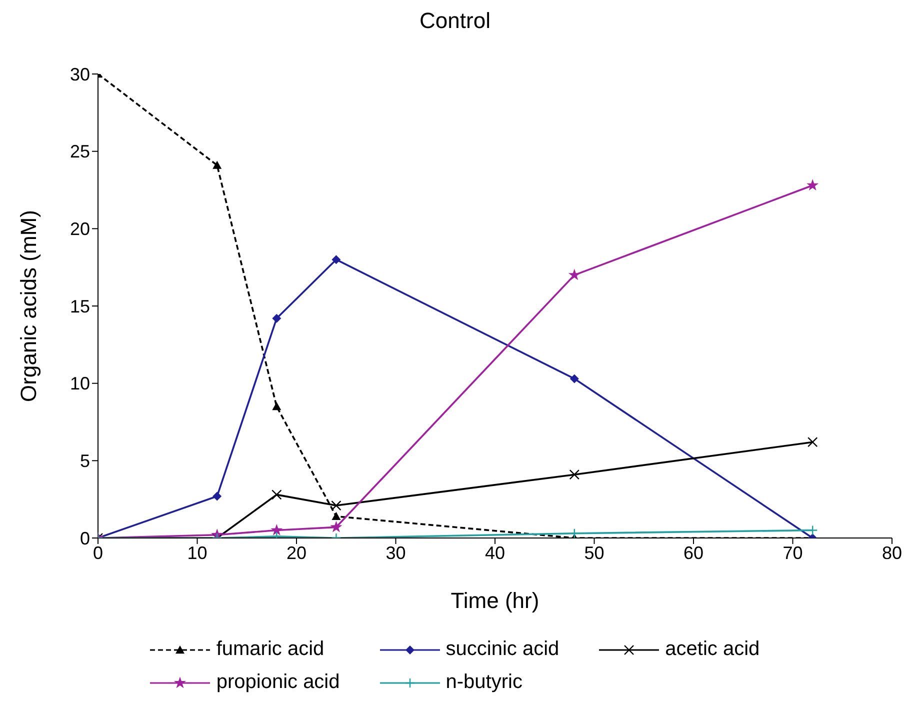 Image resolution: width=910 pixels, height=725 pixels. I want to click on legend-label: n-butyric, so click(484, 682).